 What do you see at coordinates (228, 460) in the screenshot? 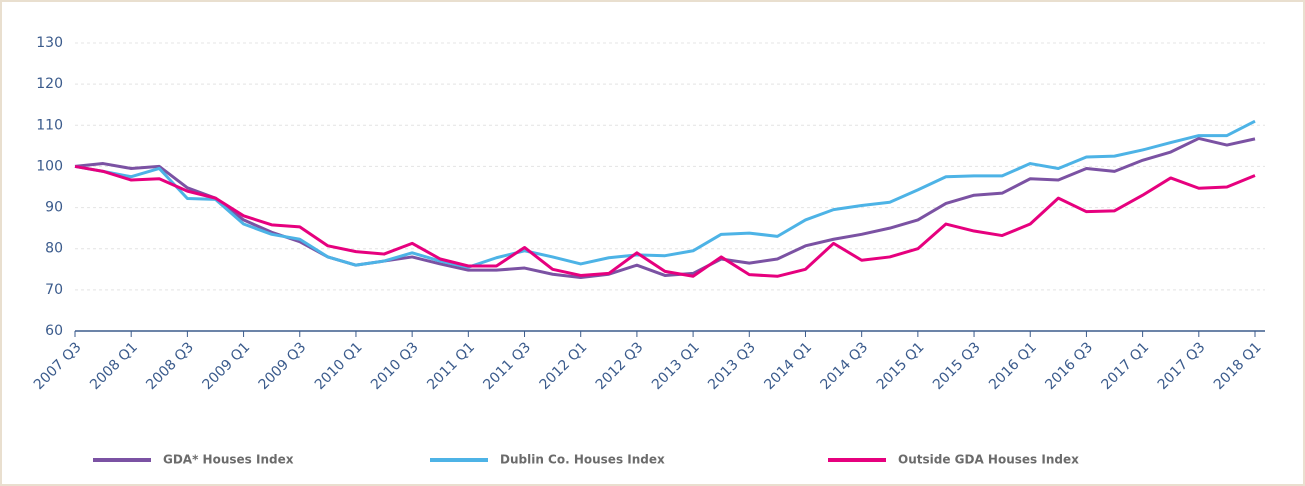
I see `legend-label: GDA* Houses Index` at bounding box center [228, 460].